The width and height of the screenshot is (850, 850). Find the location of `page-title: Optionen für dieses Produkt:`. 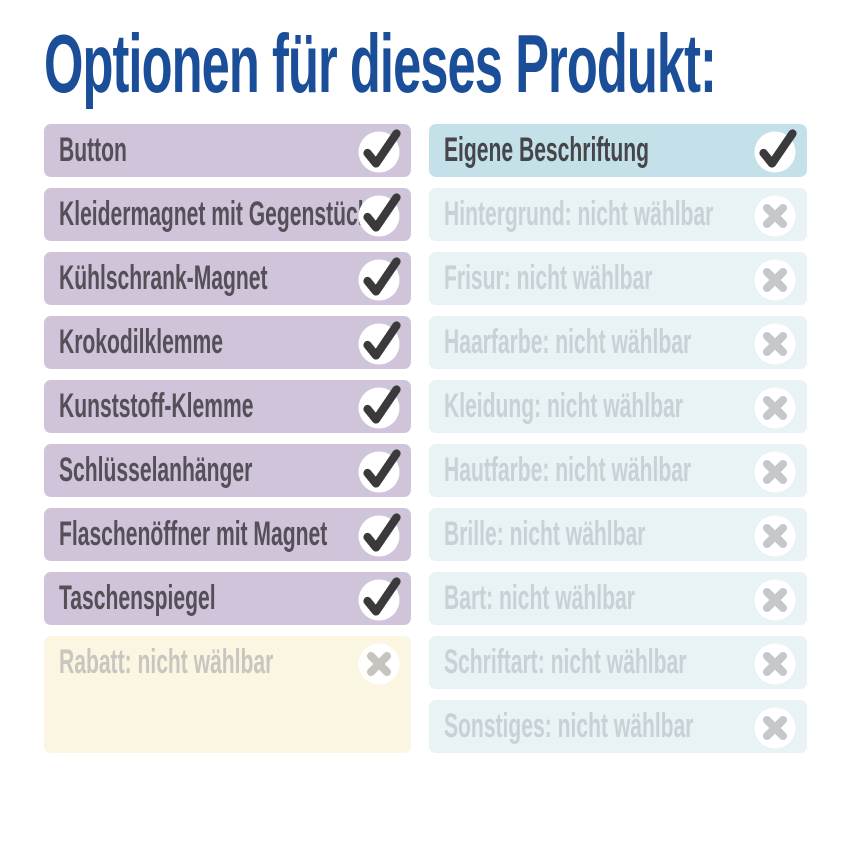

page-title: Optionen für dieses Produkt: is located at coordinates (380, 63).